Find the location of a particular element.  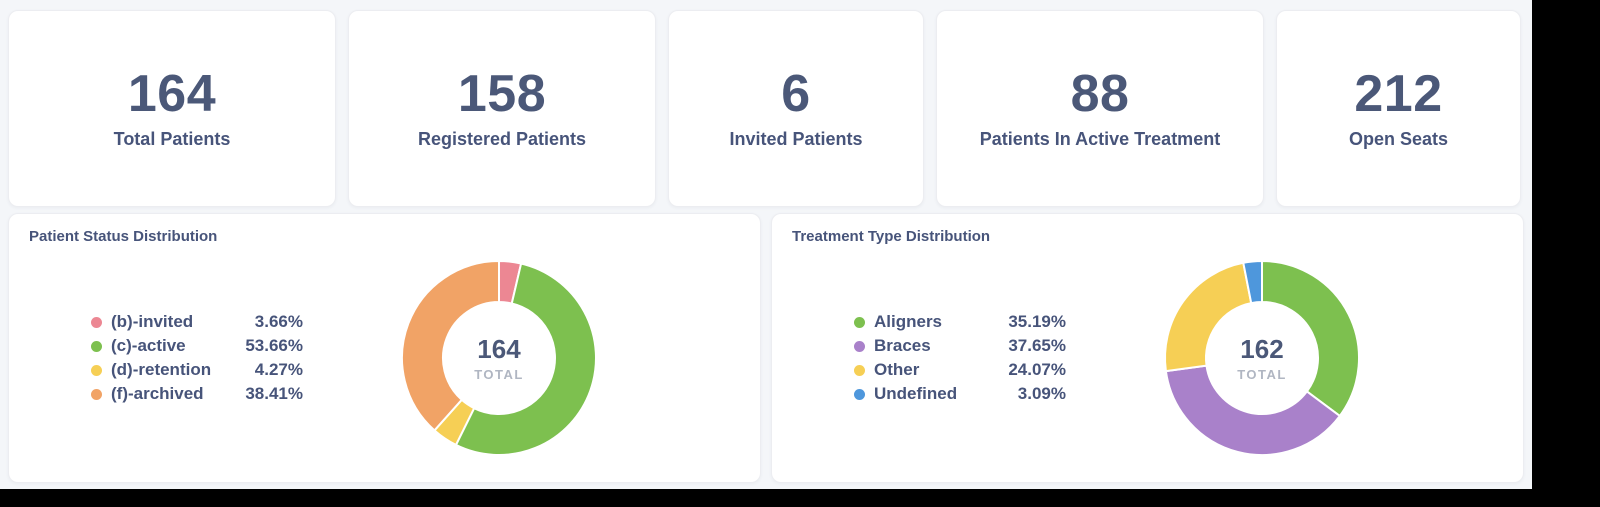

legend-item: (d)-retention 4.27% is located at coordinates (197, 370).